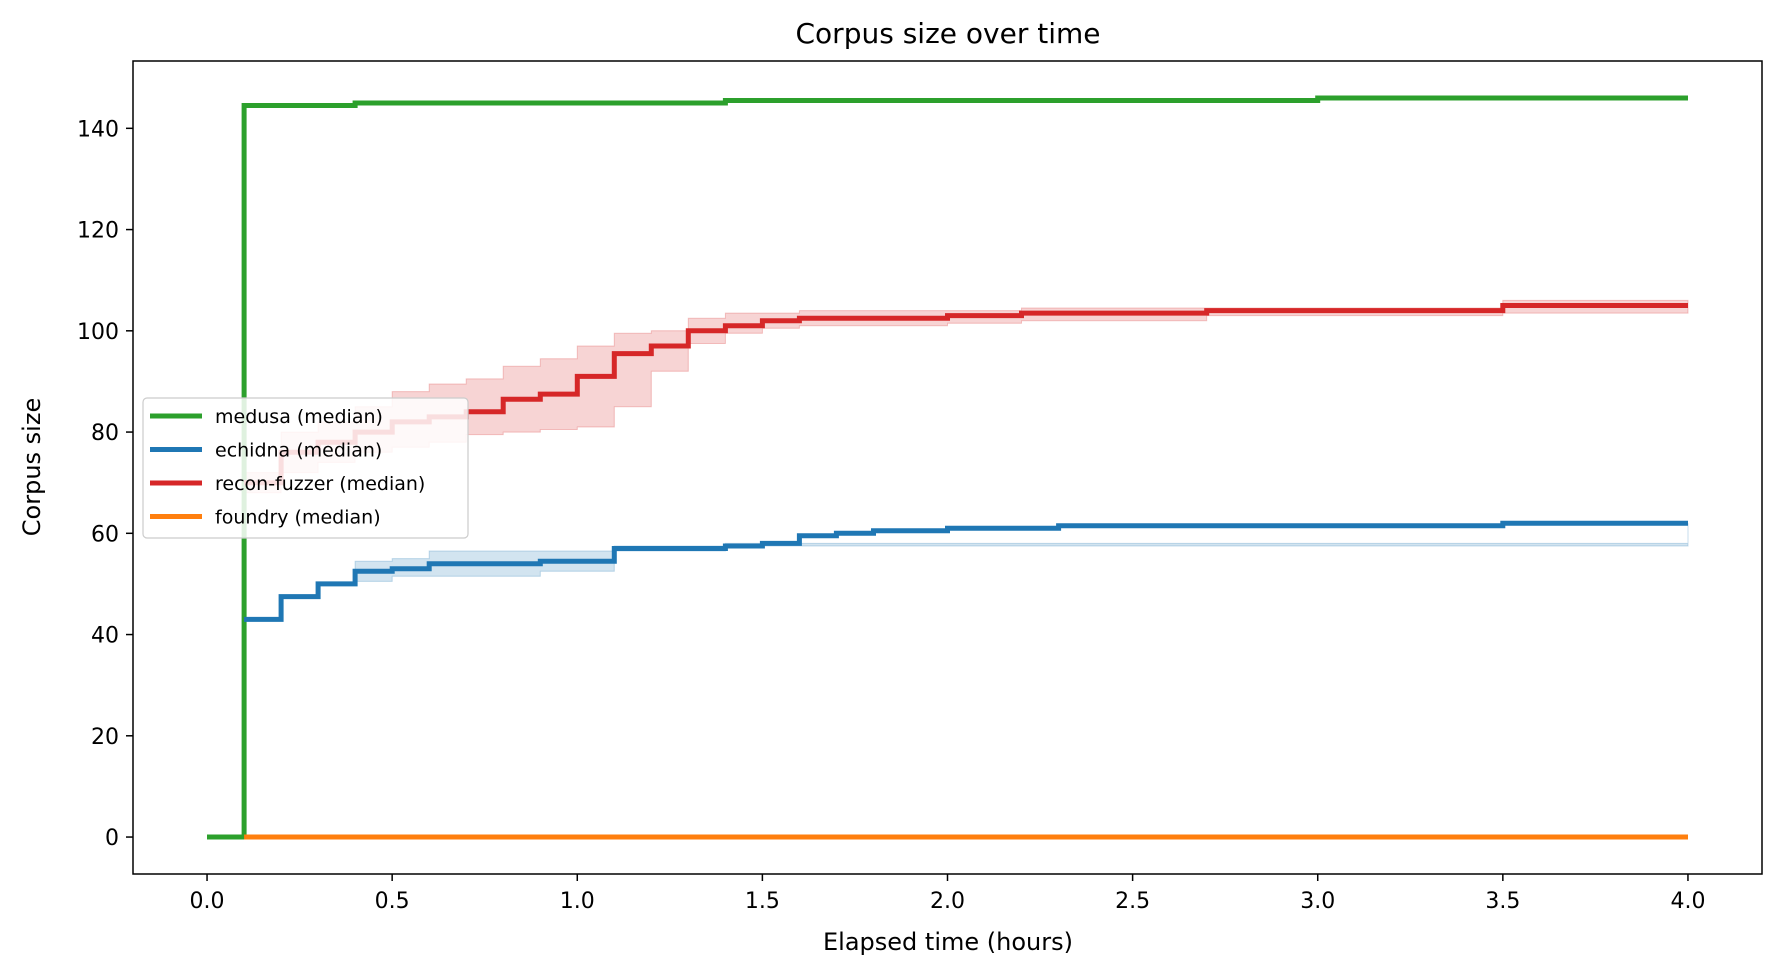  I want to click on legend-frame, so click(305, 468).